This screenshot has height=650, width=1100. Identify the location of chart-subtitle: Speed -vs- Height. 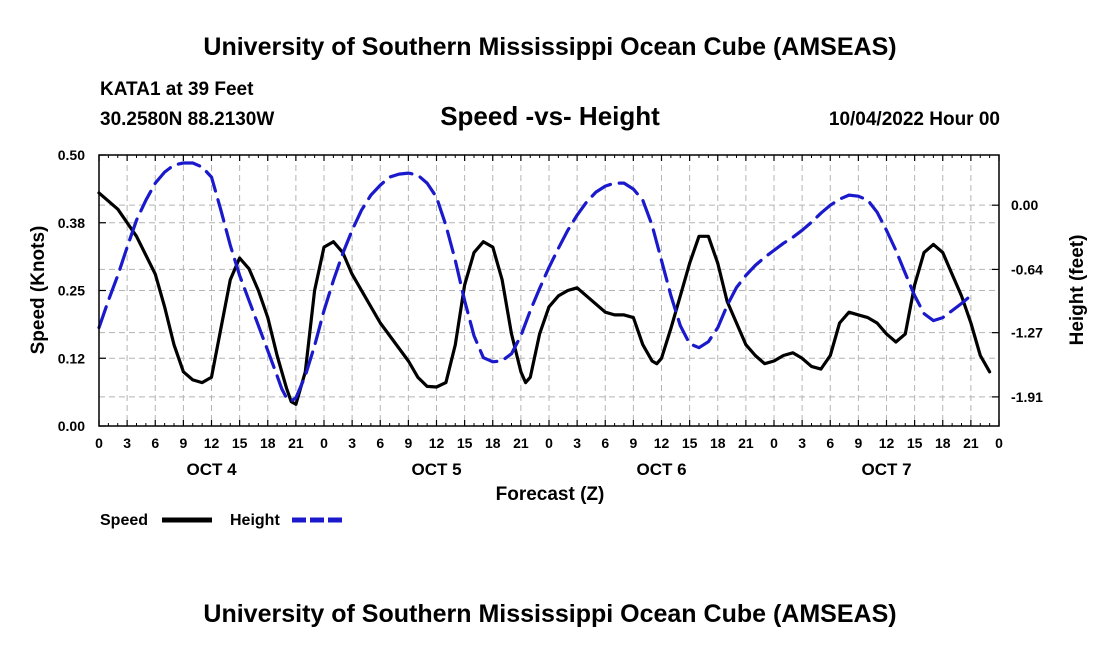
(550, 116).